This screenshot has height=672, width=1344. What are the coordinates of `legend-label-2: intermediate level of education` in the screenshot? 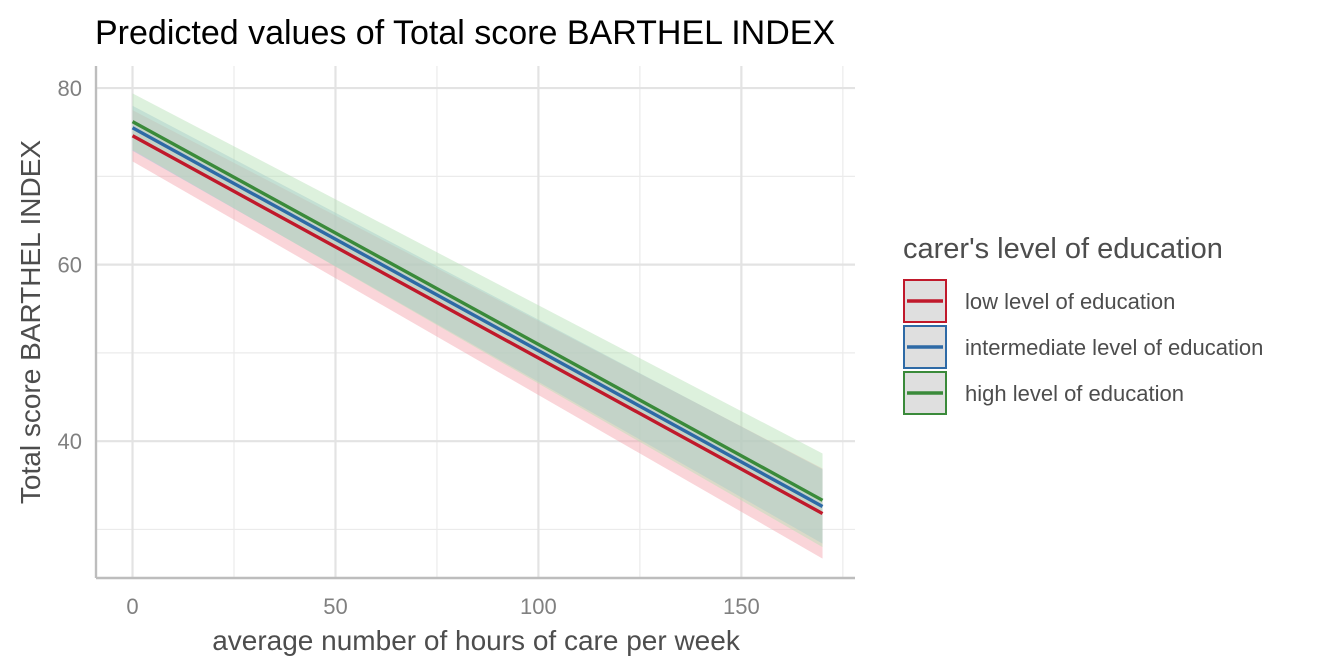 It's located at (1114, 347).